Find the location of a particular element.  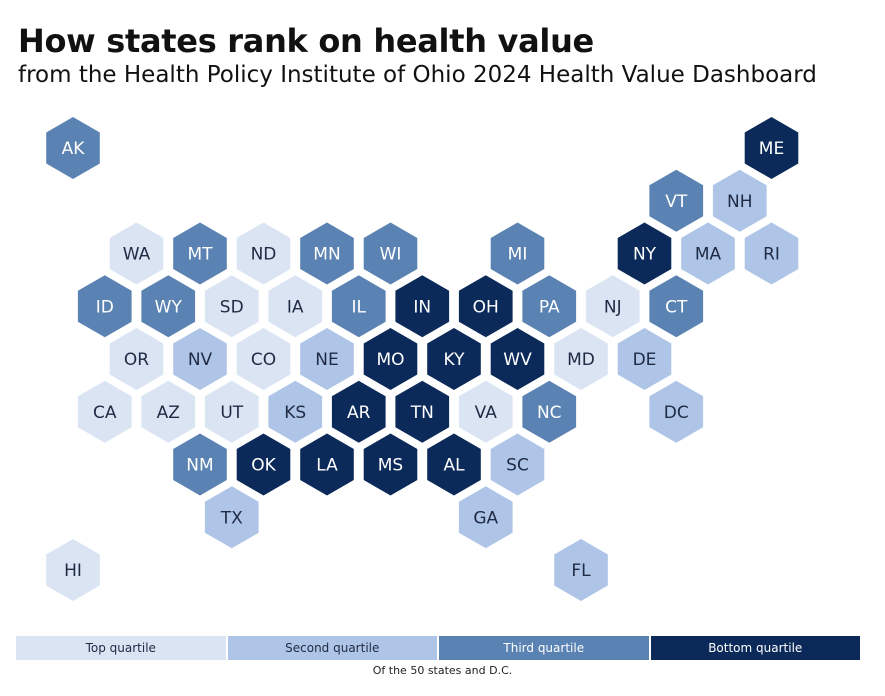

state-label: CT is located at coordinates (676, 307).